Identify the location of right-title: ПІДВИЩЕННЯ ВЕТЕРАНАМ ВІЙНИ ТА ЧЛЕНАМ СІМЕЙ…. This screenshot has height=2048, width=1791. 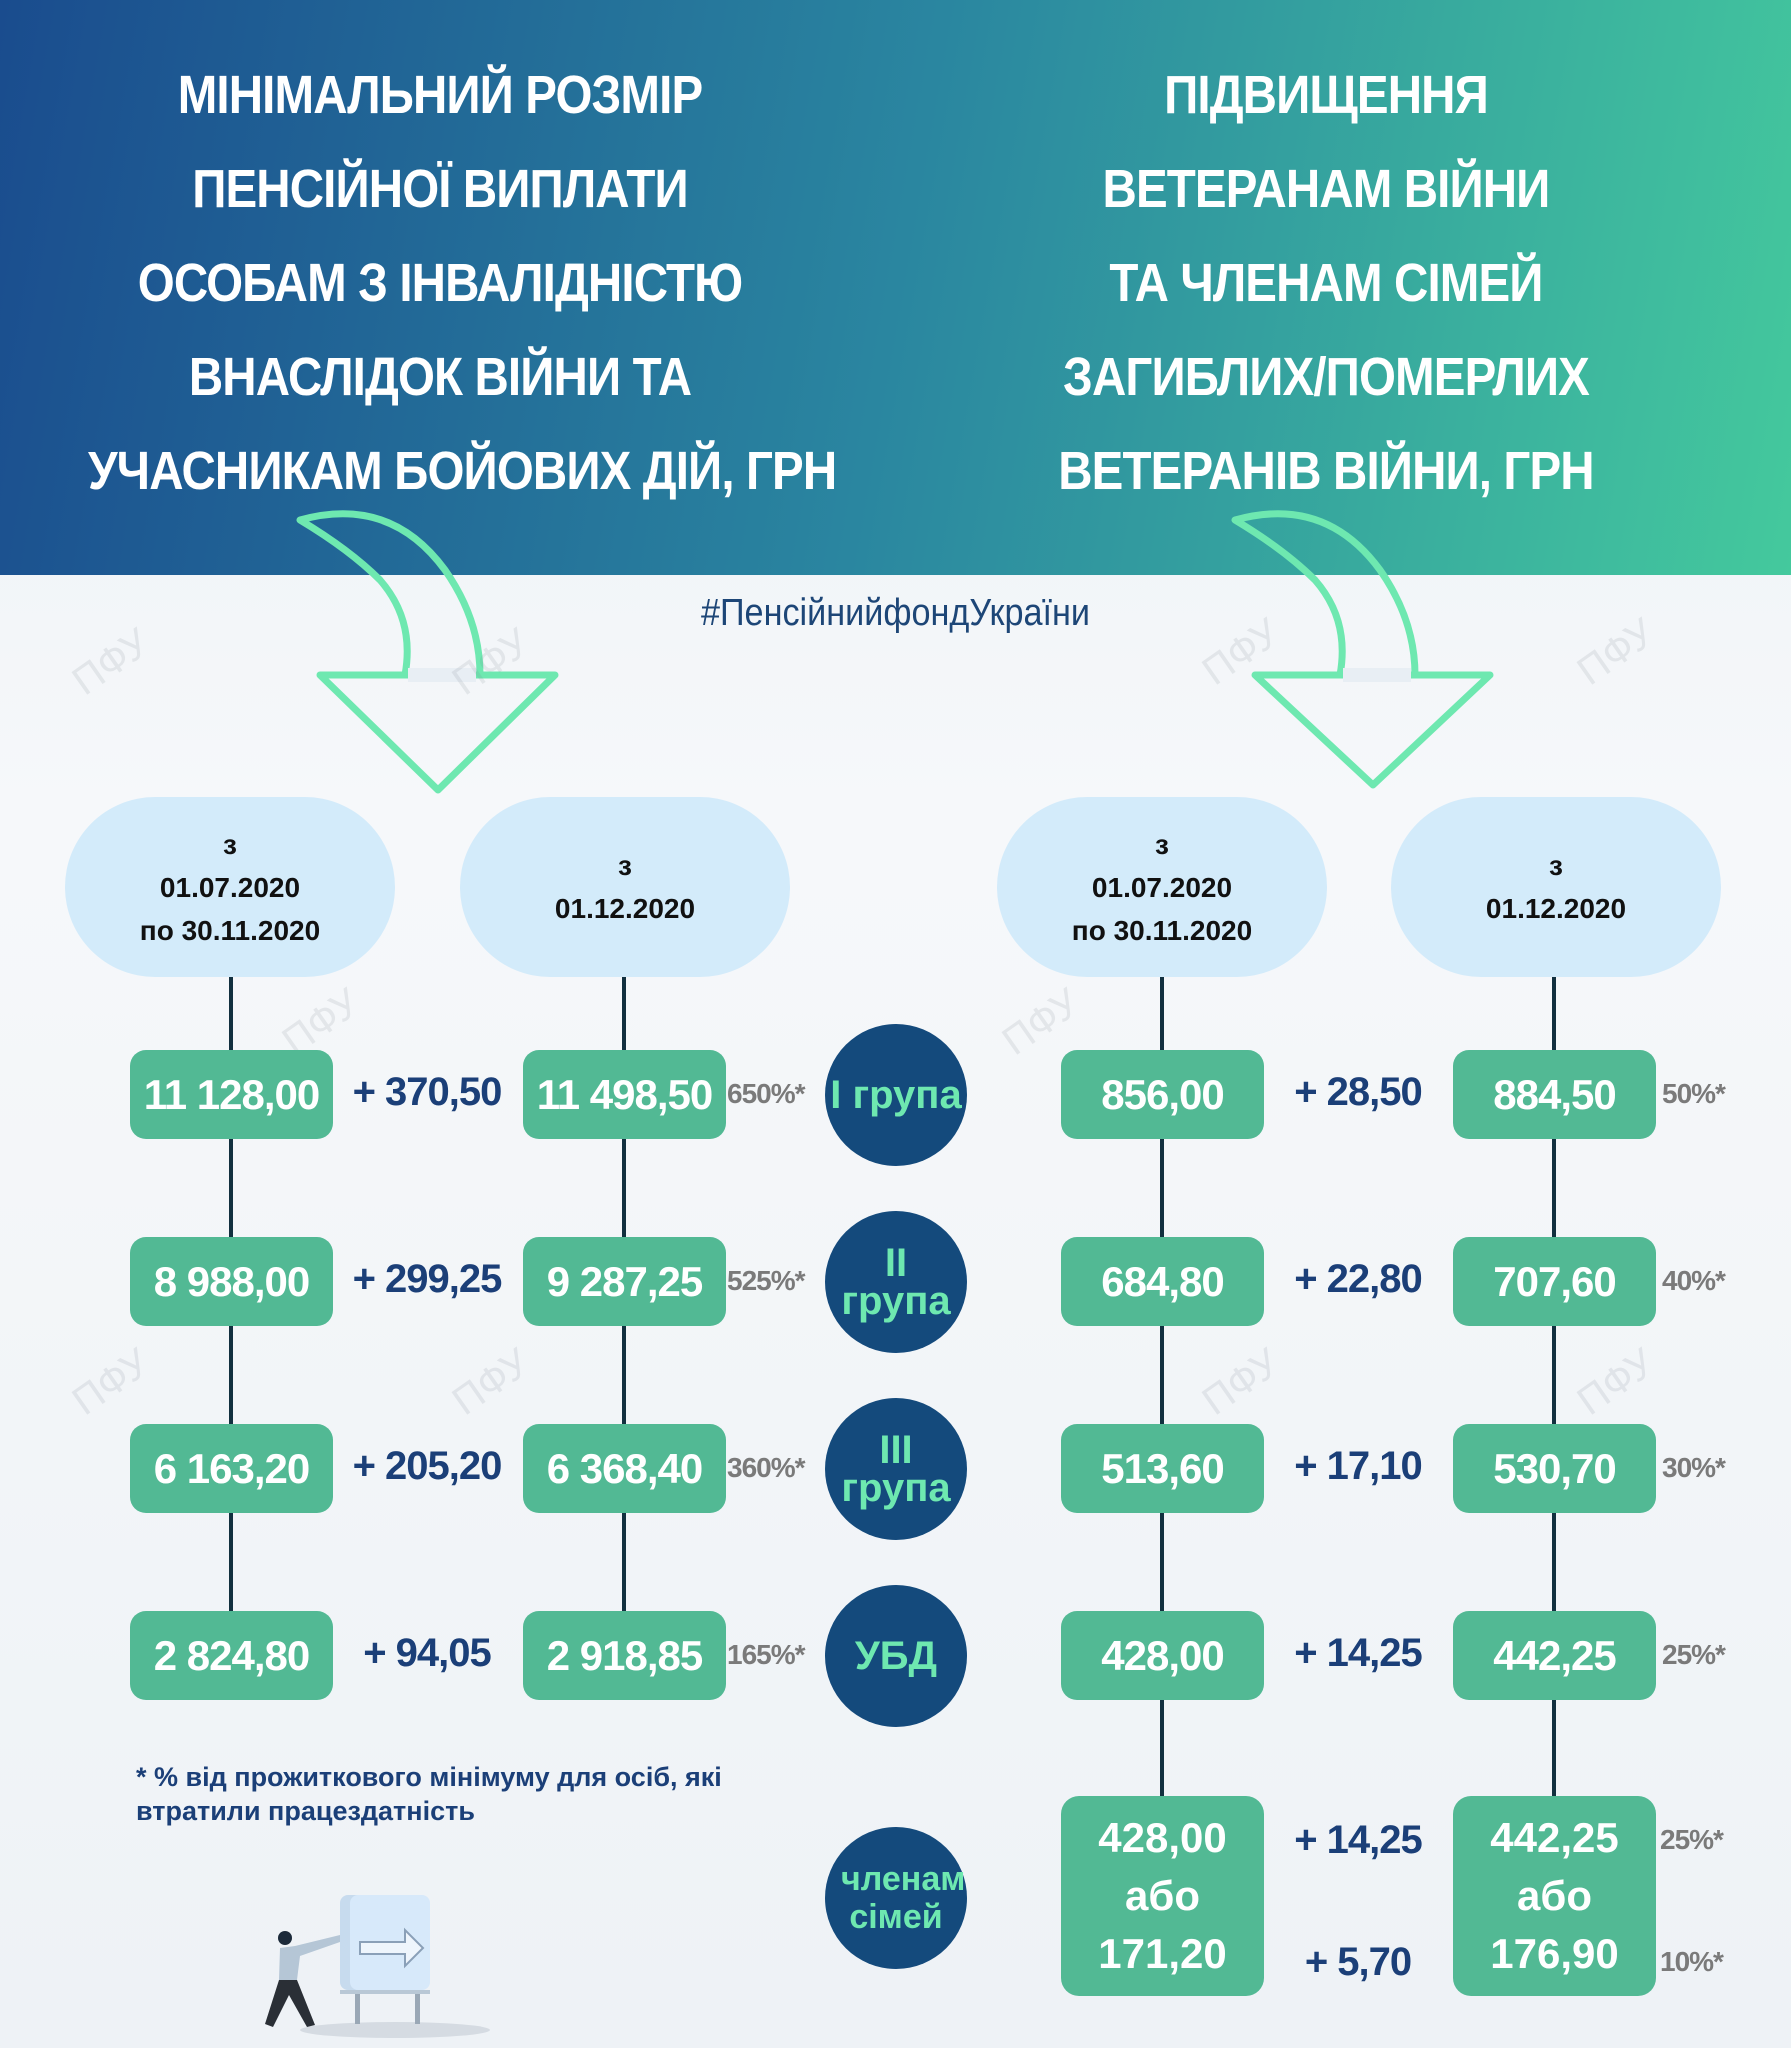
(1326, 283).